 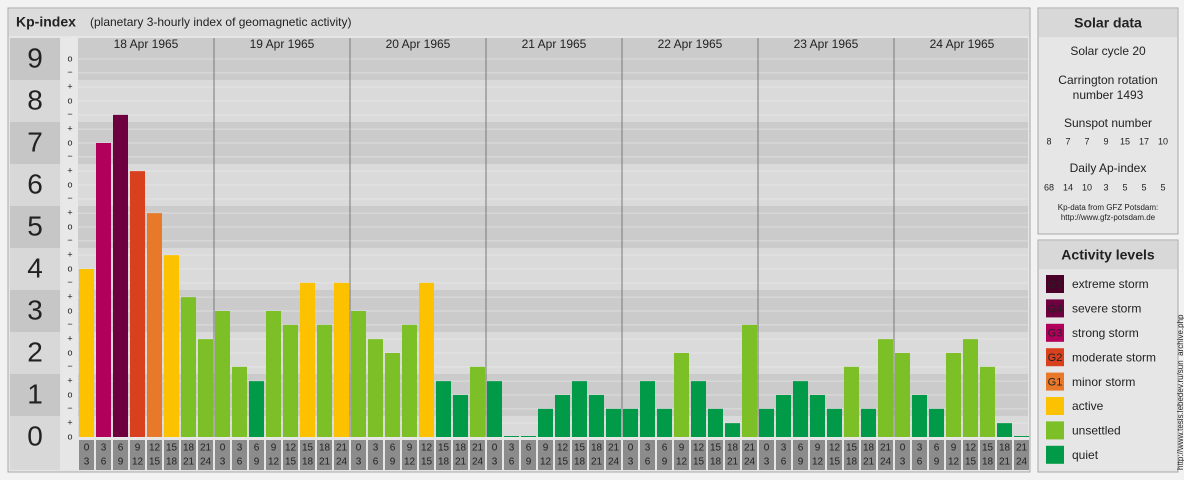 What do you see at coordinates (1105, 141) in the screenshot?
I see `daily-value: 9` at bounding box center [1105, 141].